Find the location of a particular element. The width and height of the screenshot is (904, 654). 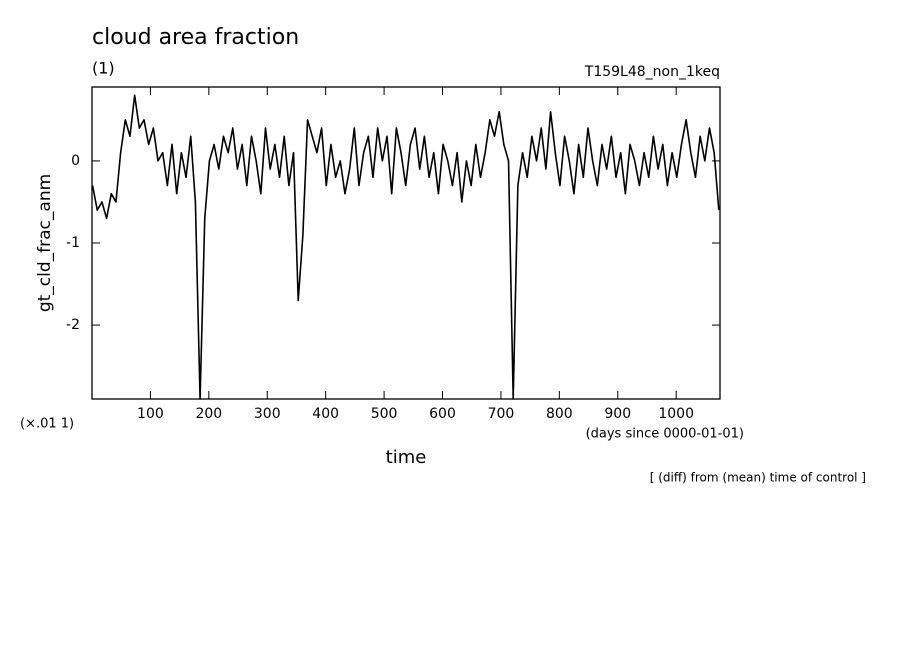

y-scale-note: (×.01 1) is located at coordinates (47, 424).